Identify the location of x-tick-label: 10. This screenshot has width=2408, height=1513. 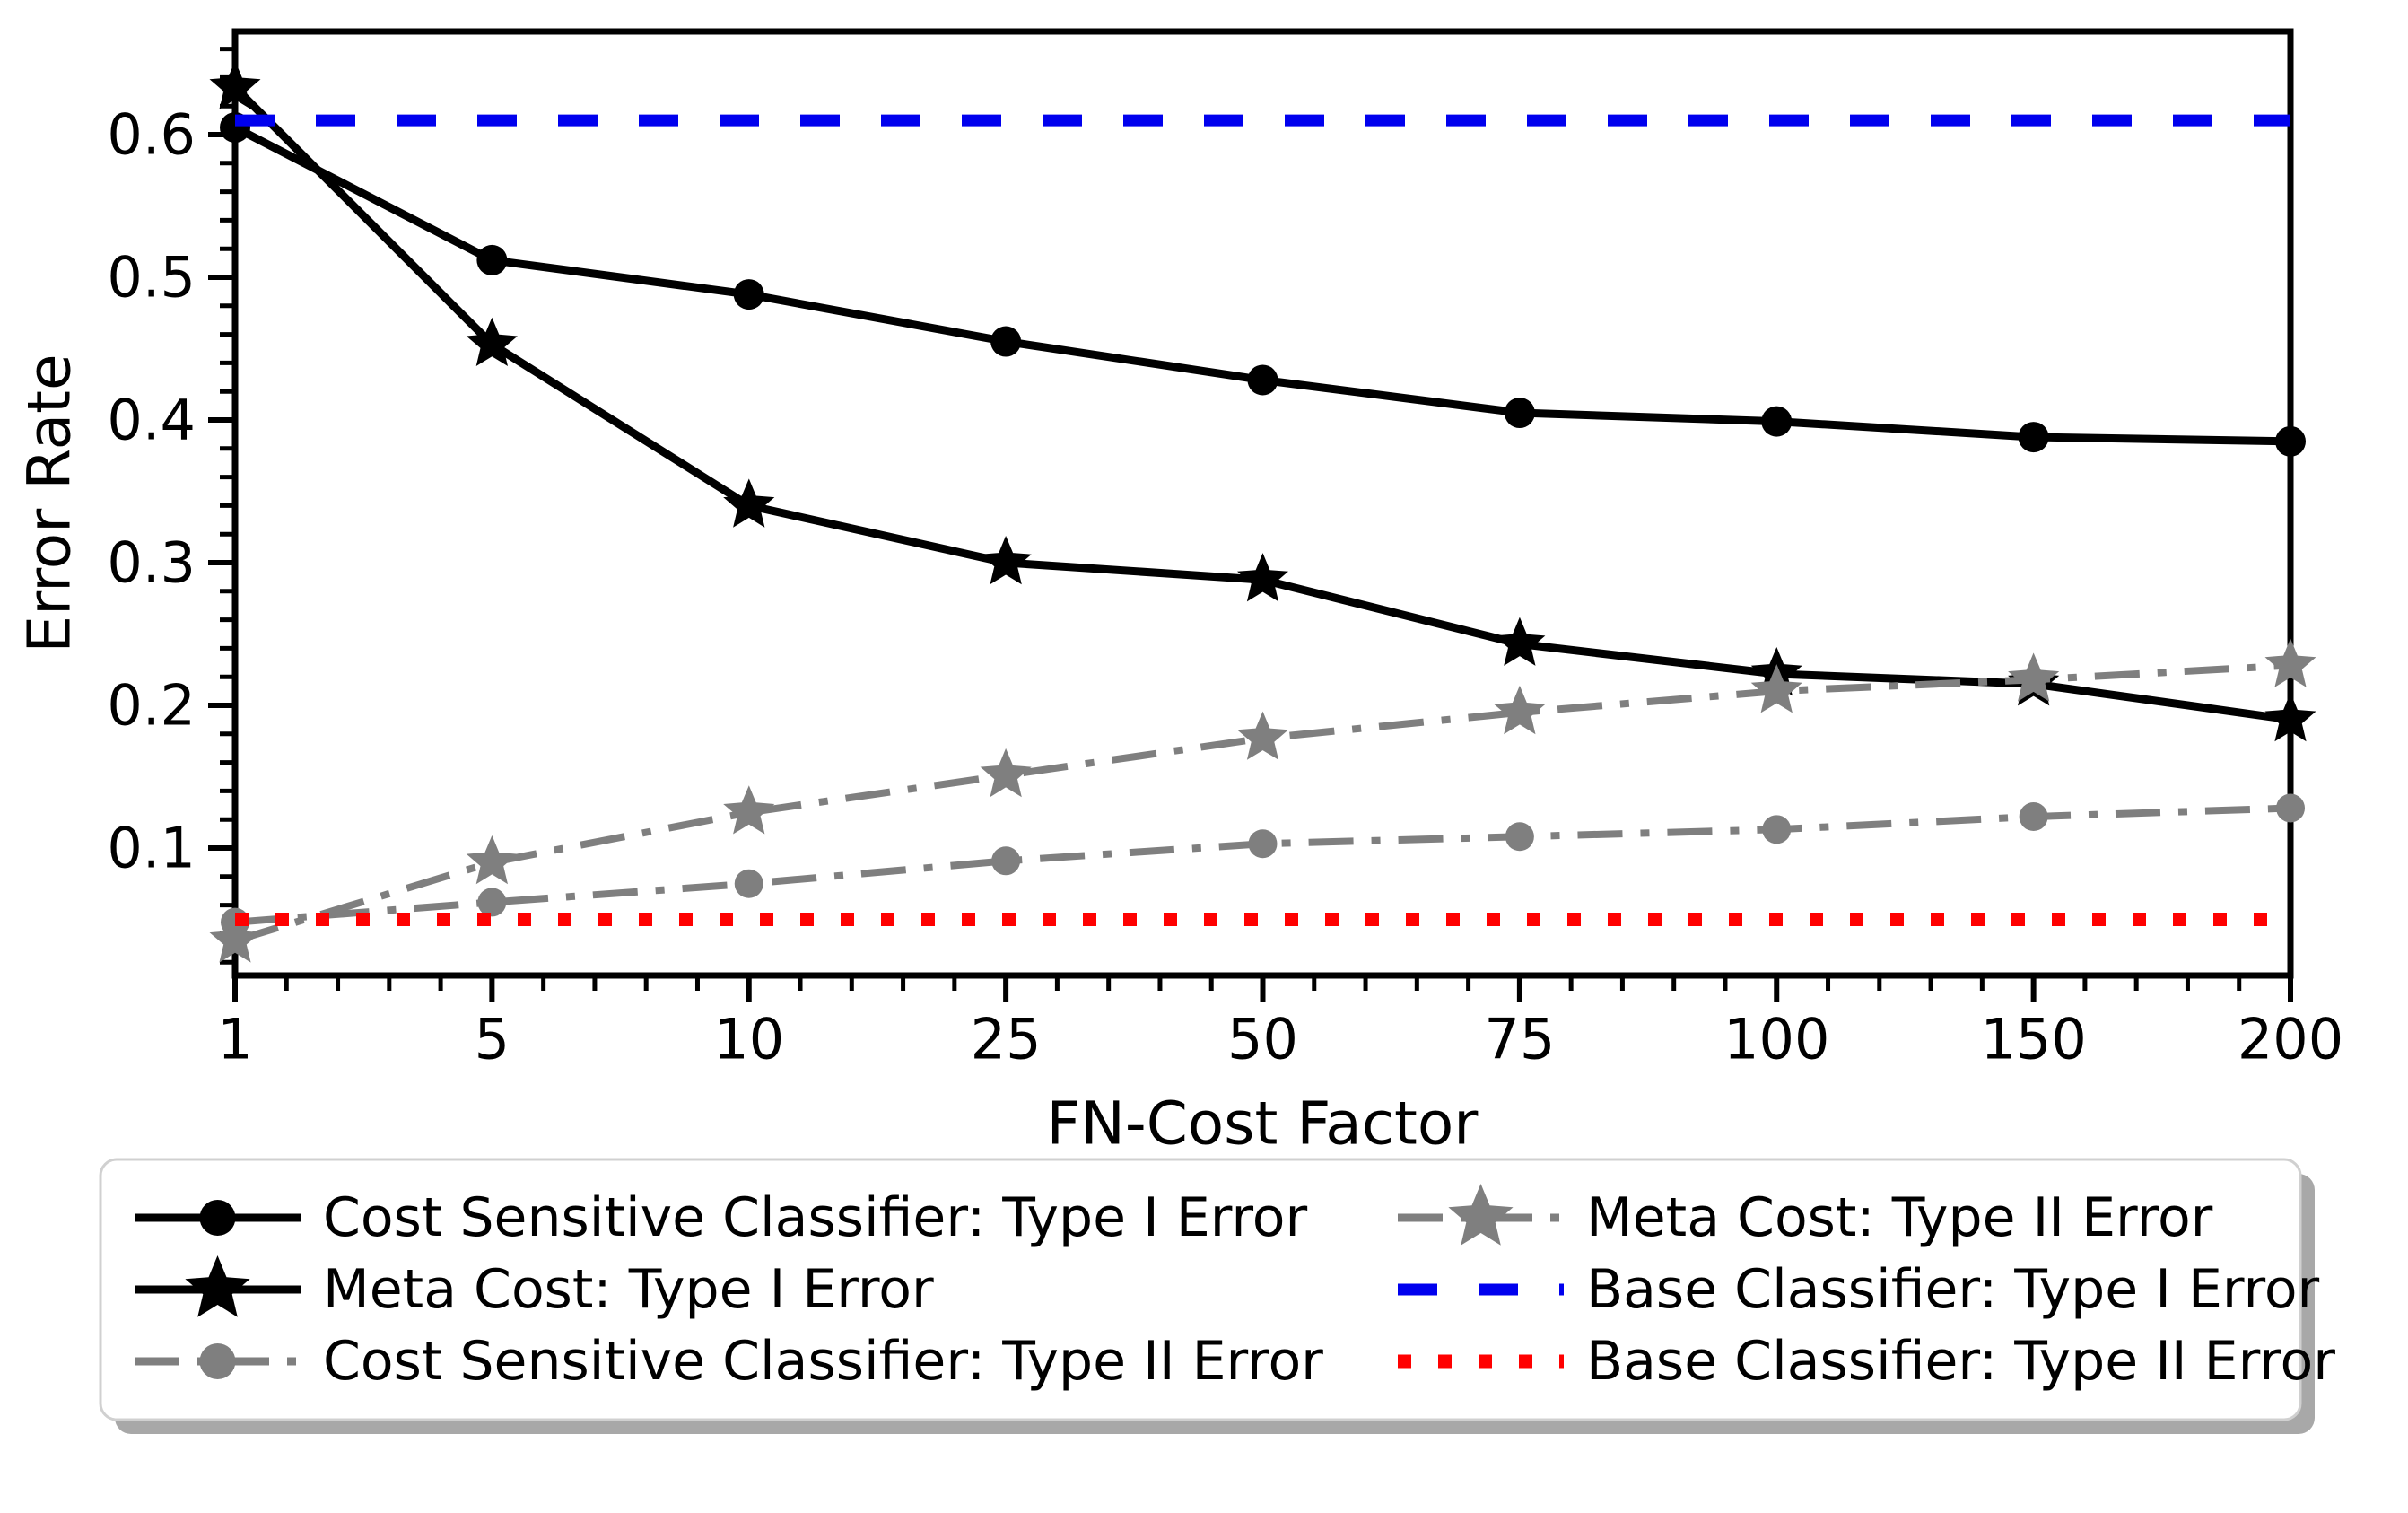
(748, 1040).